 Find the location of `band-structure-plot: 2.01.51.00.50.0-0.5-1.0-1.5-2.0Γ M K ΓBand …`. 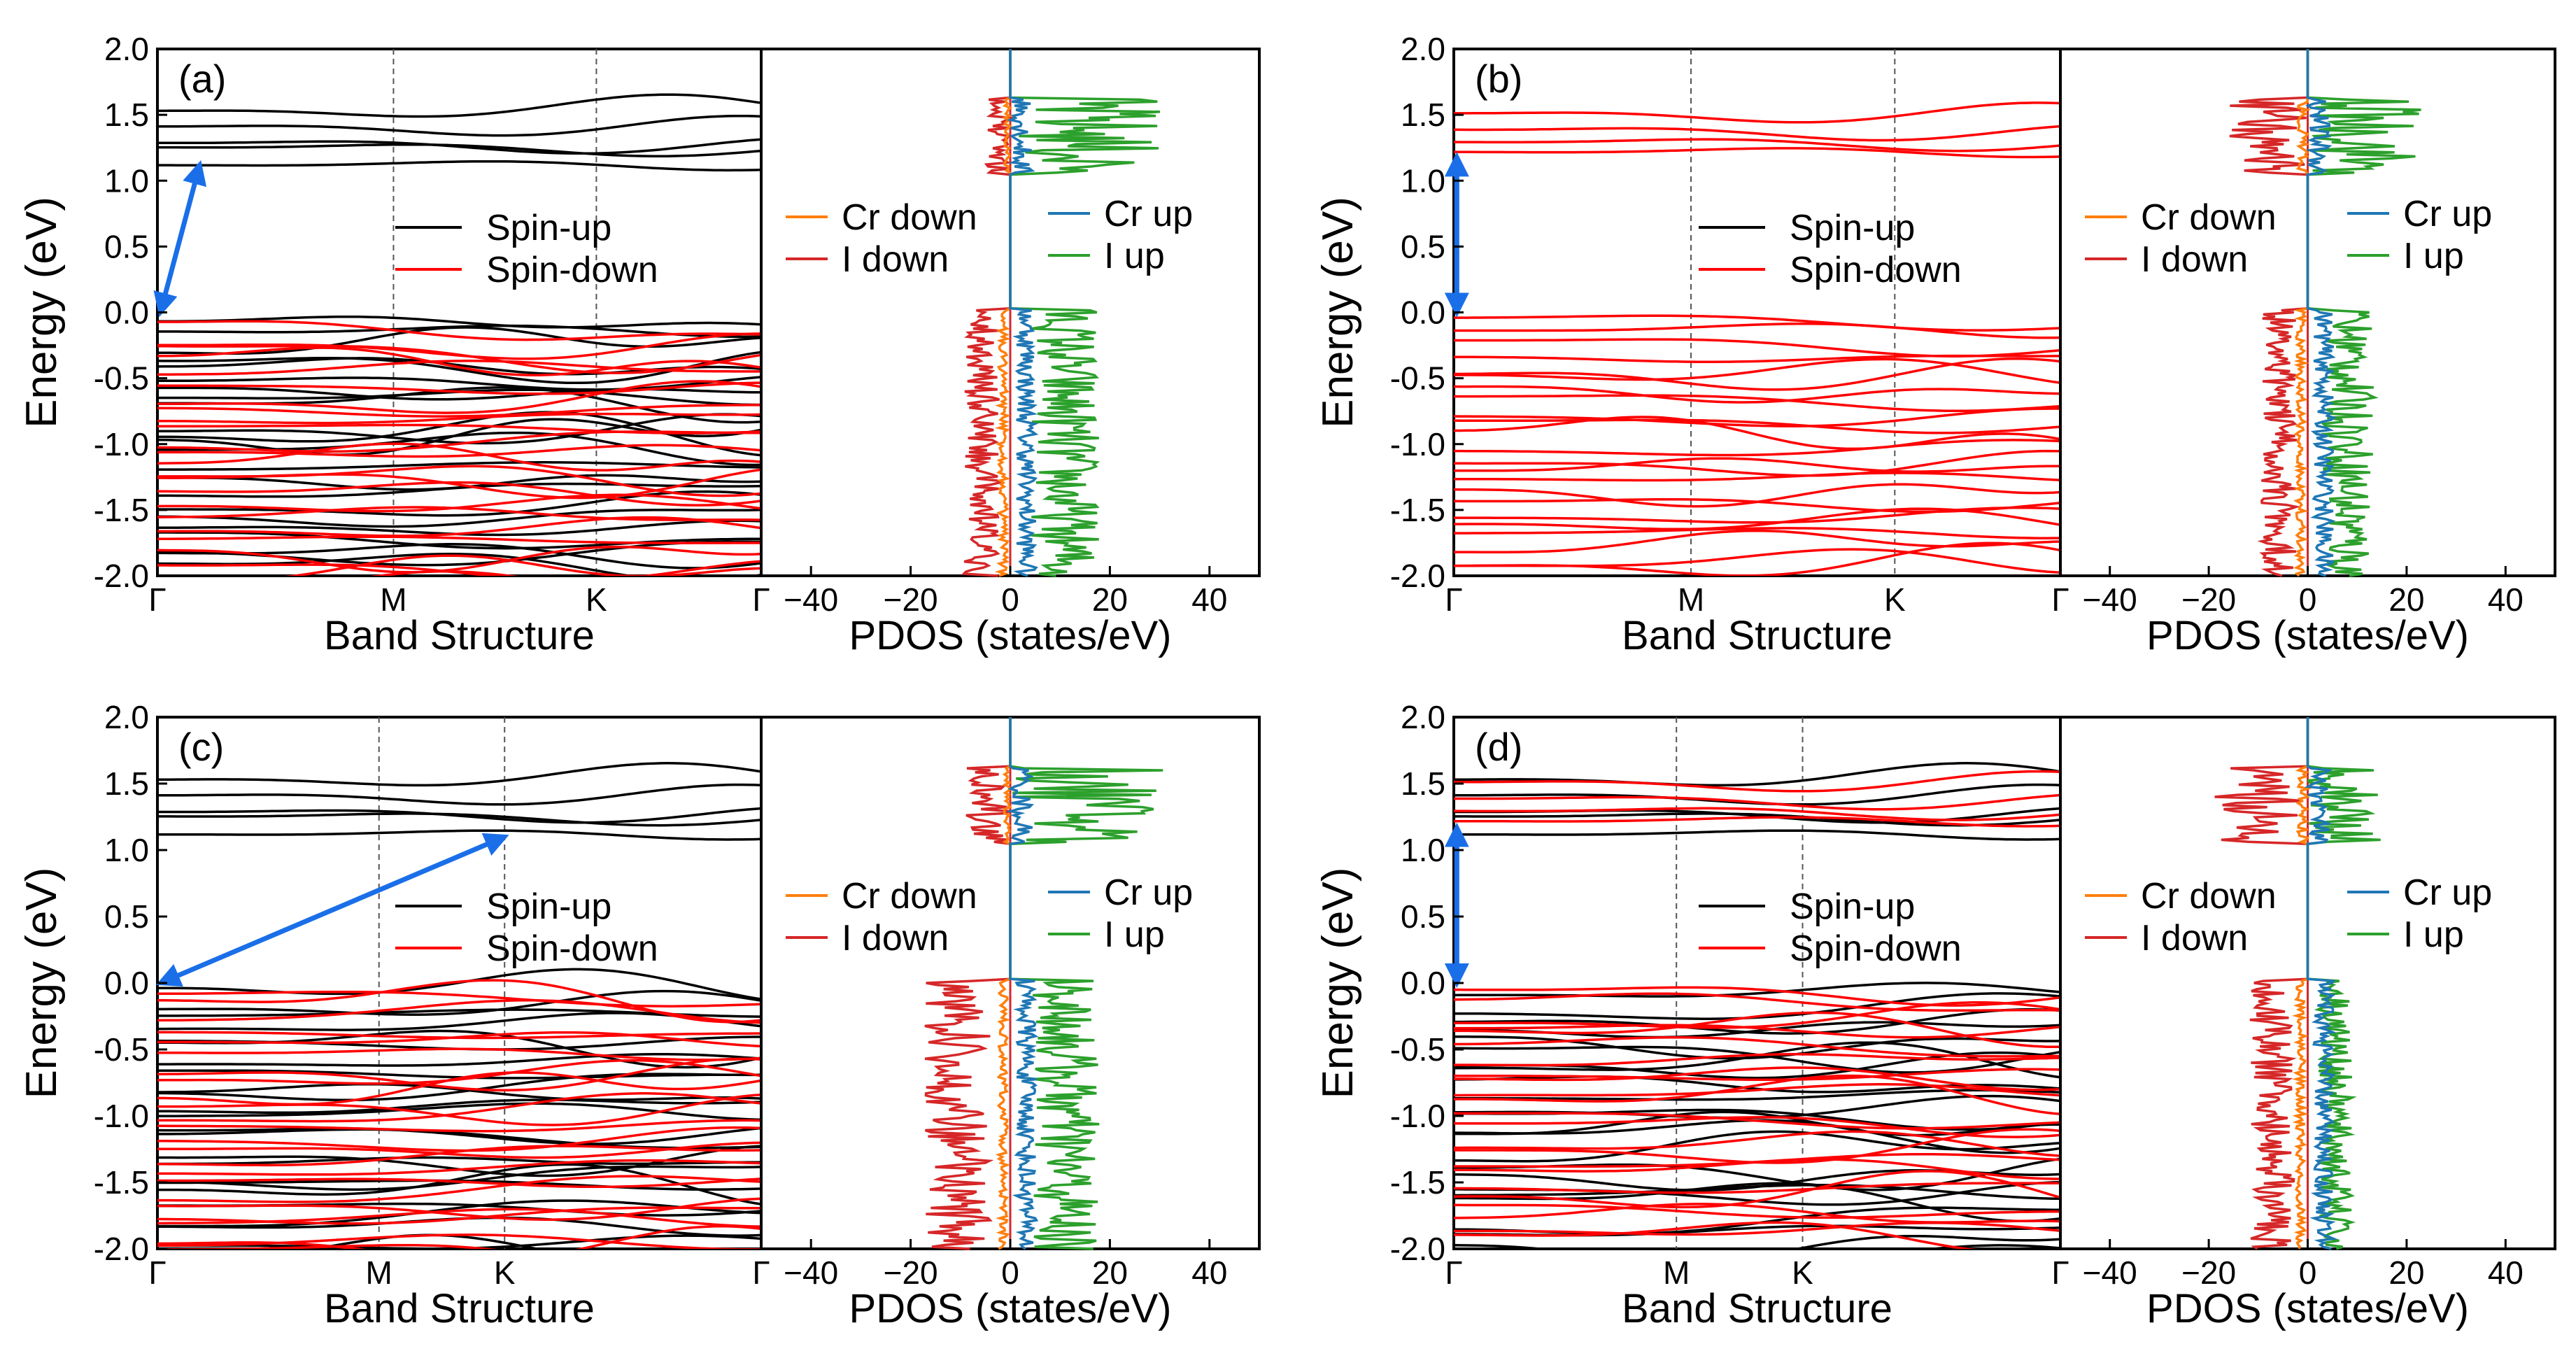

band-structure-plot: 2.01.51.00.50.0-0.5-1.0-1.5-2.0Γ M K ΓBand … is located at coordinates (1691, 1015).